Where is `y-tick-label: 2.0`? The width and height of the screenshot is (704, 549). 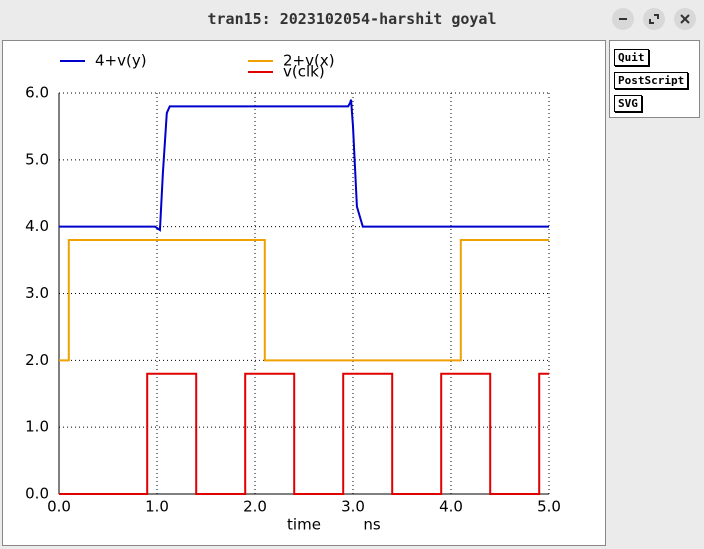
y-tick-label: 2.0 is located at coordinates (37, 360).